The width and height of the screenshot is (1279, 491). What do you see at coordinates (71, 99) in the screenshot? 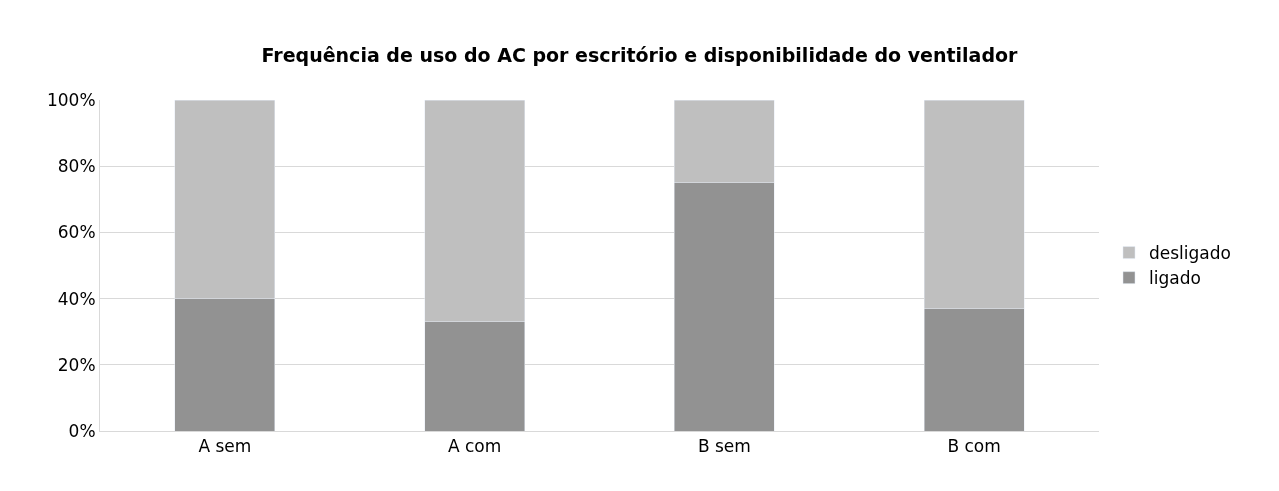
I see `y-tick-label: 100%` at bounding box center [71, 99].